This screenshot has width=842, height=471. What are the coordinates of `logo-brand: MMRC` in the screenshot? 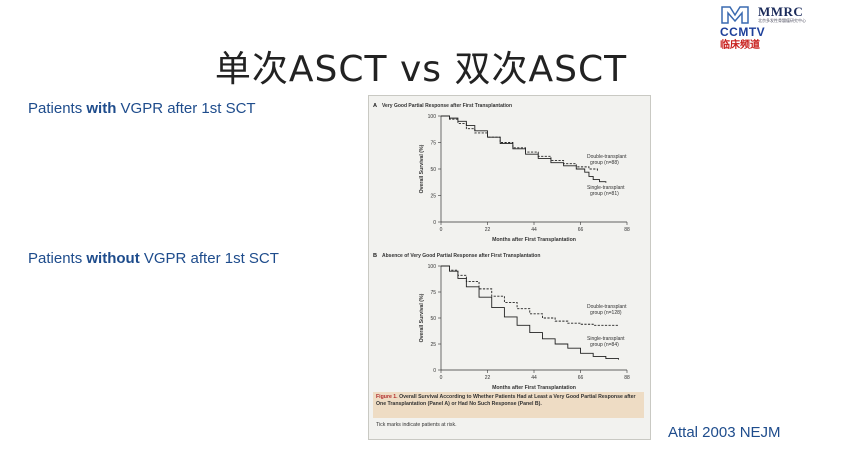 It's located at (781, 11).